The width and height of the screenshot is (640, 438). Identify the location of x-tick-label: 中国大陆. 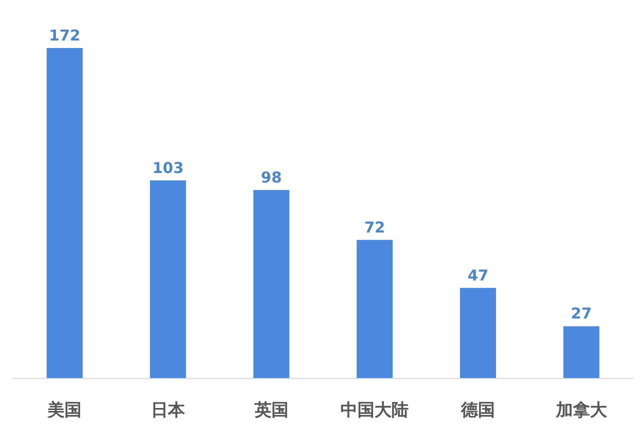
(374, 410).